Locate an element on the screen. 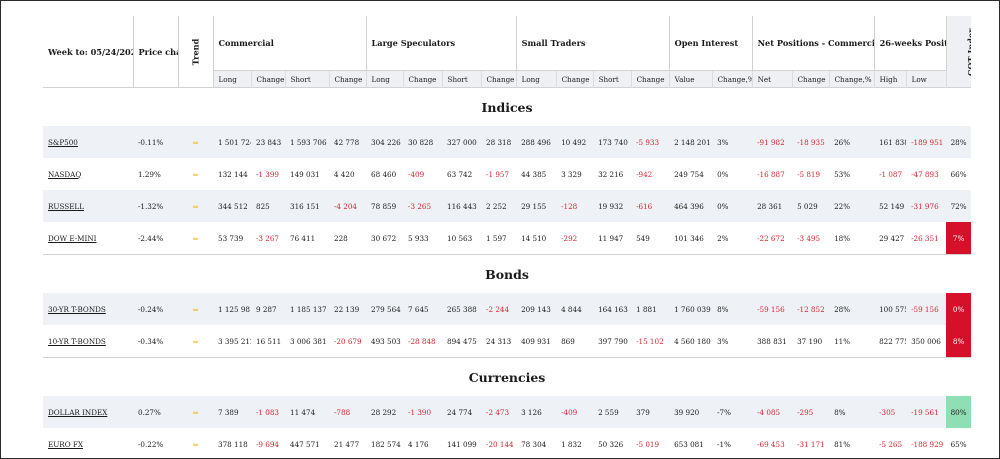  section-title: Indices is located at coordinates (507, 106).